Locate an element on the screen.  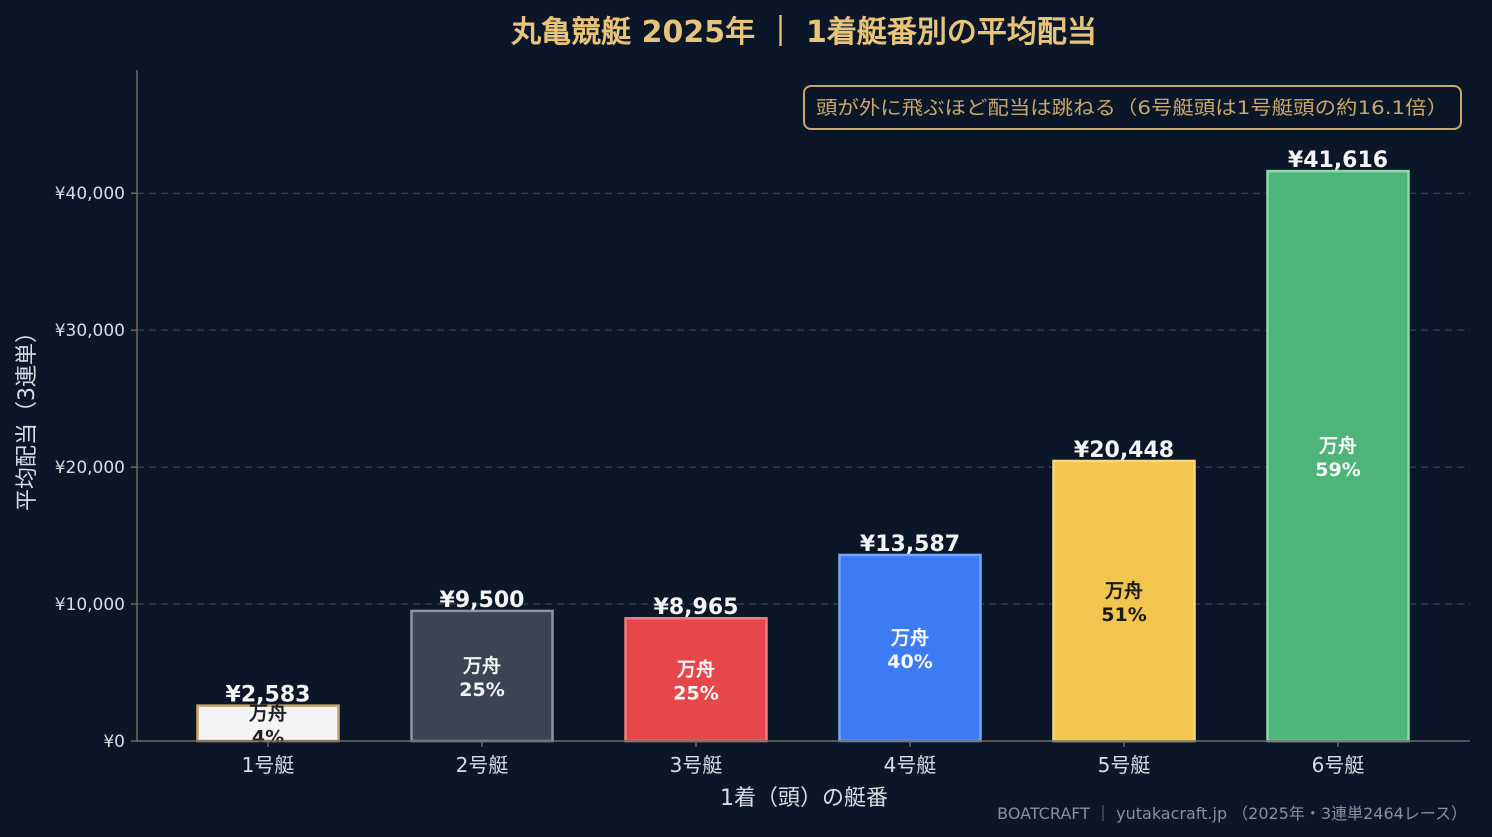
bar-inner-percent: 40% is located at coordinates (909, 662).